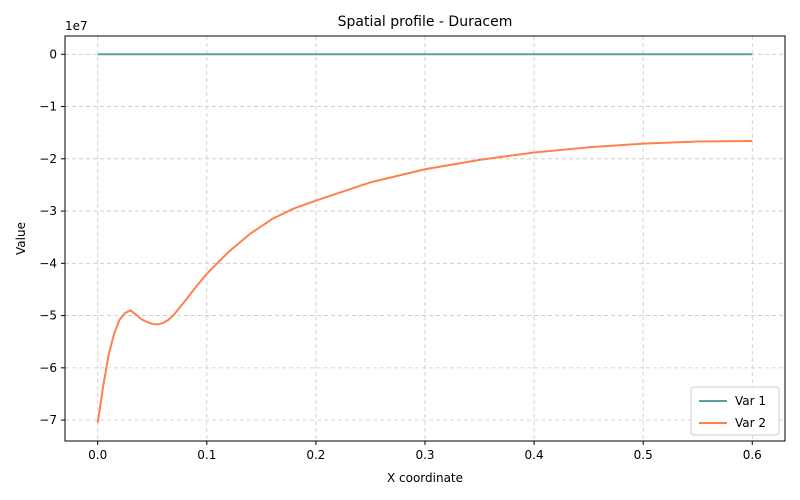 The width and height of the screenshot is (800, 500). Describe the element at coordinates (425, 478) in the screenshot. I see `x-axis-label: X coordinate` at that location.